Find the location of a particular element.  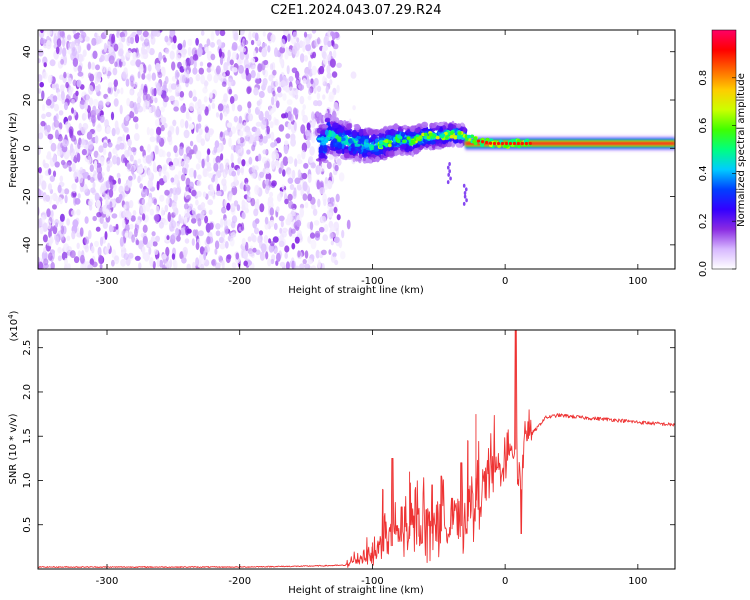

colorbar-tick-label: 0.8 is located at coordinates (703, 78).